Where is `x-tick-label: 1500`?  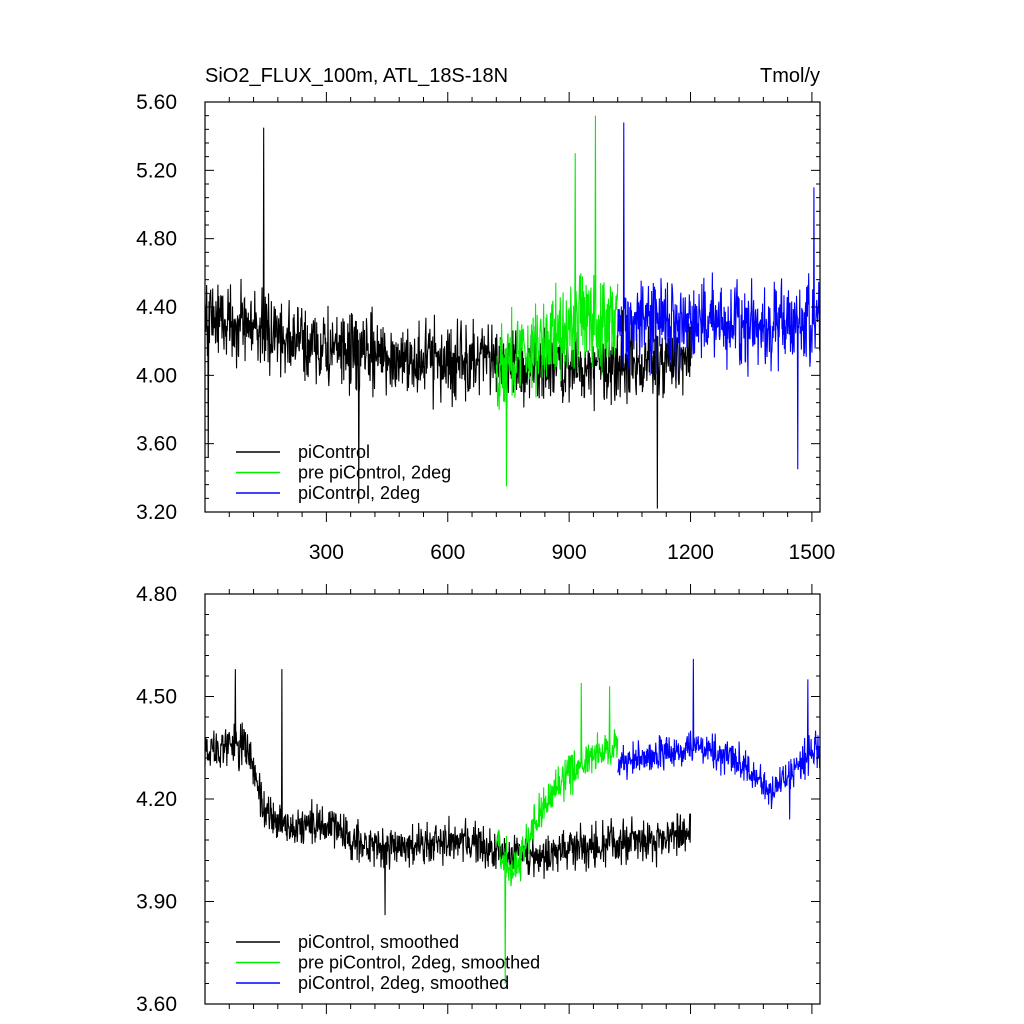 x-tick-label: 1500 is located at coordinates (812, 552).